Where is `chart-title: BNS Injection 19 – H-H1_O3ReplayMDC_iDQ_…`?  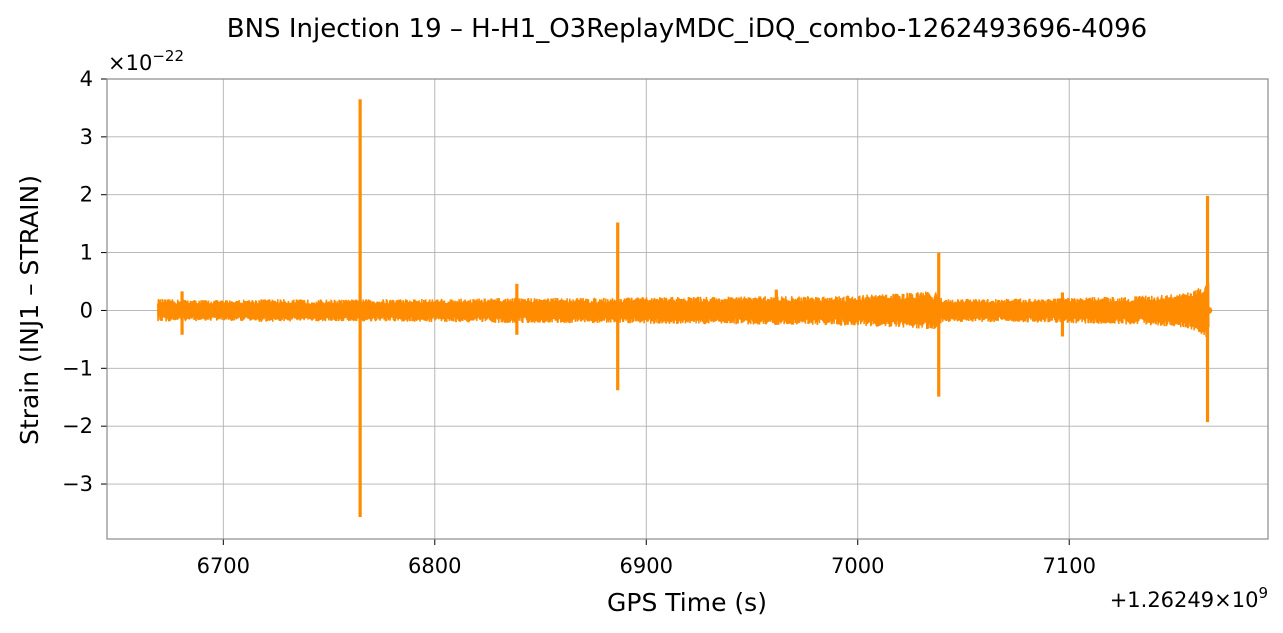 chart-title: BNS Injection 19 – H-H1_O3ReplayMDC_iDQ_… is located at coordinates (687, 29).